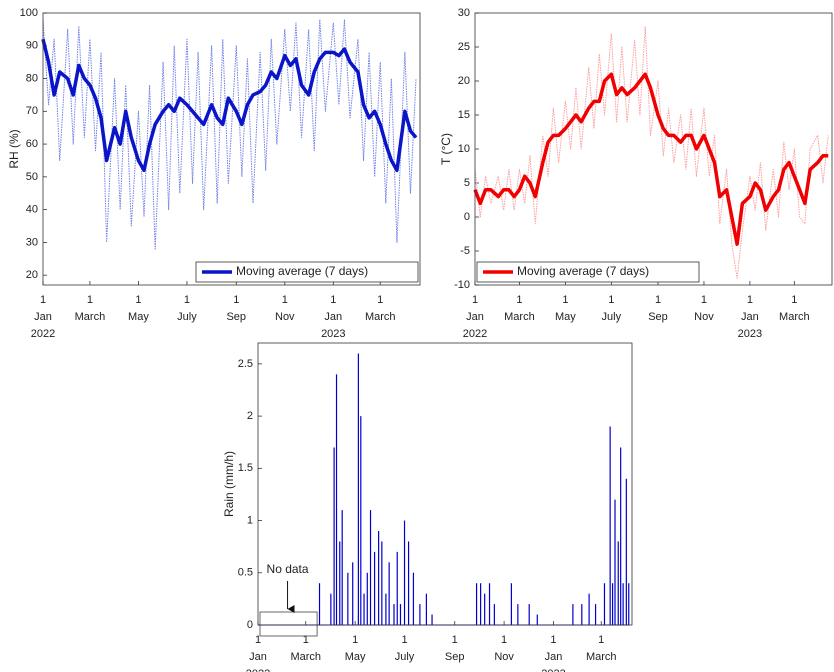 The image size is (834, 672). Describe the element at coordinates (32, 177) in the screenshot. I see `y-tick-label: 50` at that location.